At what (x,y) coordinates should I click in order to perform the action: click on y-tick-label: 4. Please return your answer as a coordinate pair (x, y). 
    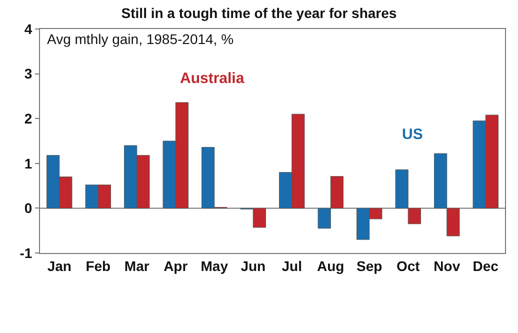
    Looking at the image, I should click on (28, 28).